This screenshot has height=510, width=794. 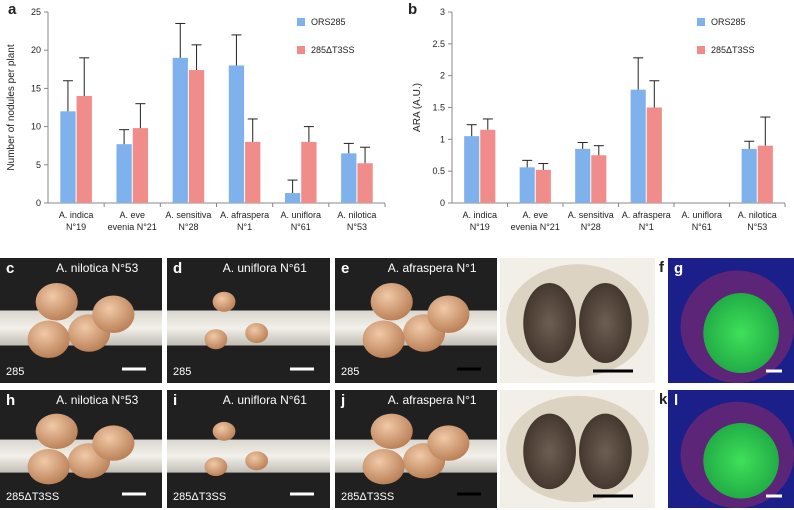 I want to click on panel-title: A. afraspera N°1, so click(x=432, y=268).